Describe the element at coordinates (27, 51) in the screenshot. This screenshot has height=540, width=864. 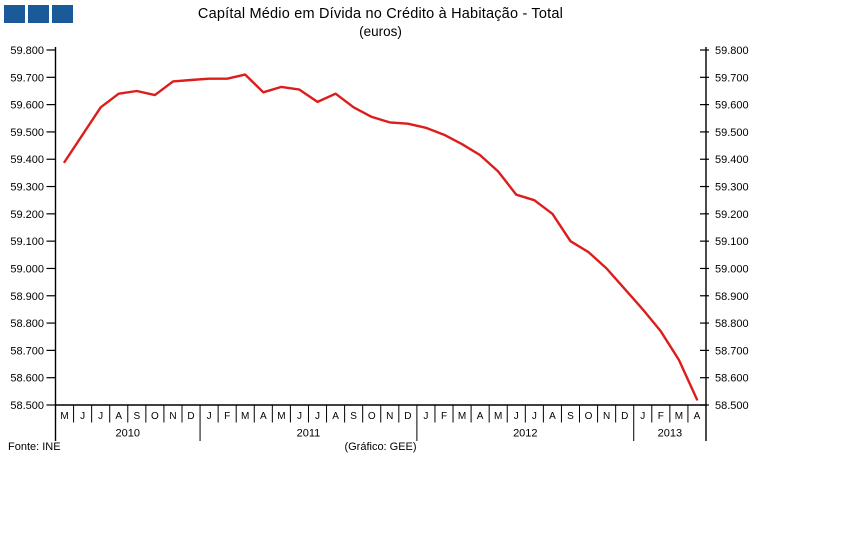
I see `y-tick-label-left: 59.800` at that location.